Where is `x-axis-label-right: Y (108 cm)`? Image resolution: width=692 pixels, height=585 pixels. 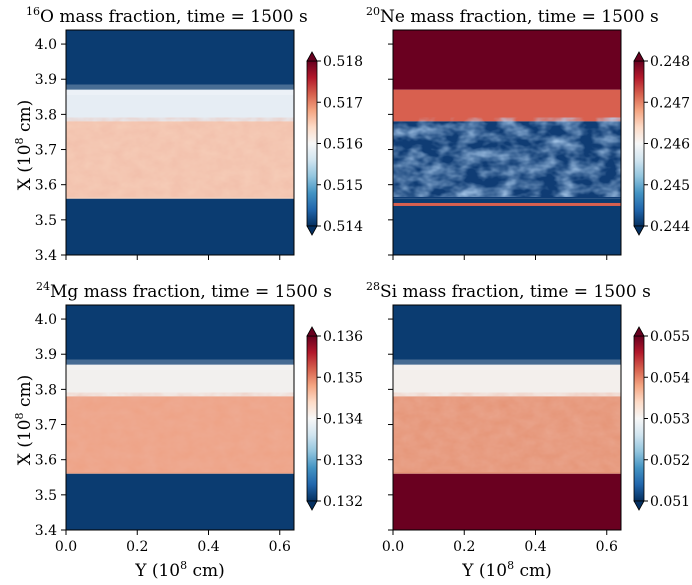 x-axis-label-right: Y (108 cm) is located at coordinates (506, 570).